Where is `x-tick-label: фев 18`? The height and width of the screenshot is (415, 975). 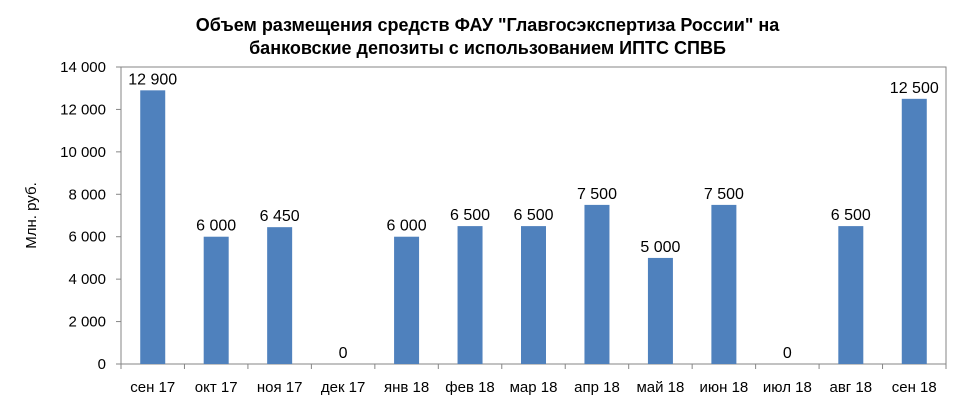 x-tick-label: фев 18 is located at coordinates (470, 387).